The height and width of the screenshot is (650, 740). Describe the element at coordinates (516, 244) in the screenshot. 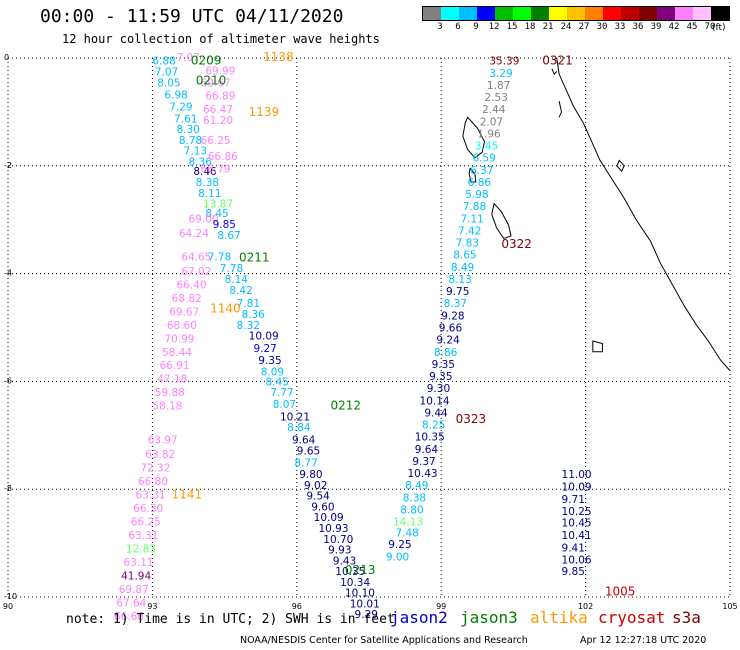

I see `pass-time-label: 0322` at that location.